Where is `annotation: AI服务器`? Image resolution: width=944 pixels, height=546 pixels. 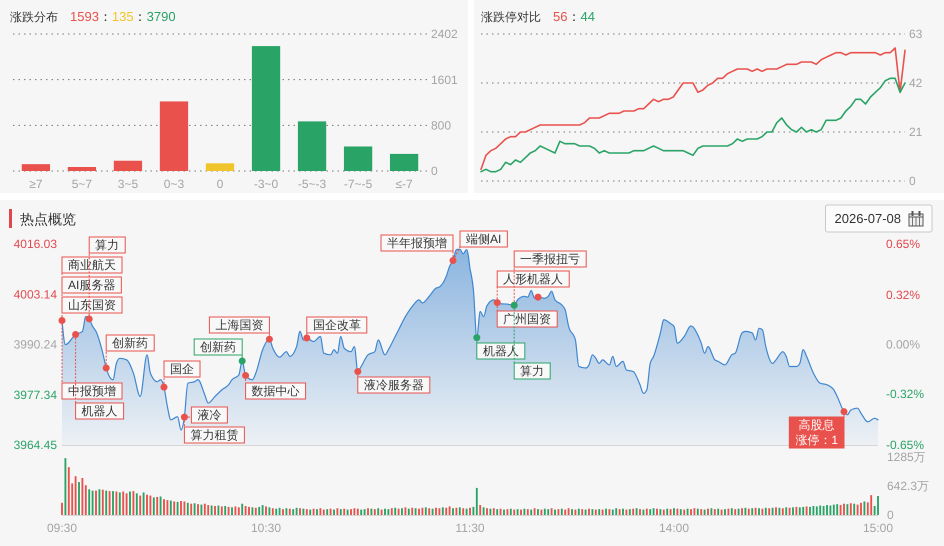
annotation: AI服务器 is located at coordinates (92, 285).